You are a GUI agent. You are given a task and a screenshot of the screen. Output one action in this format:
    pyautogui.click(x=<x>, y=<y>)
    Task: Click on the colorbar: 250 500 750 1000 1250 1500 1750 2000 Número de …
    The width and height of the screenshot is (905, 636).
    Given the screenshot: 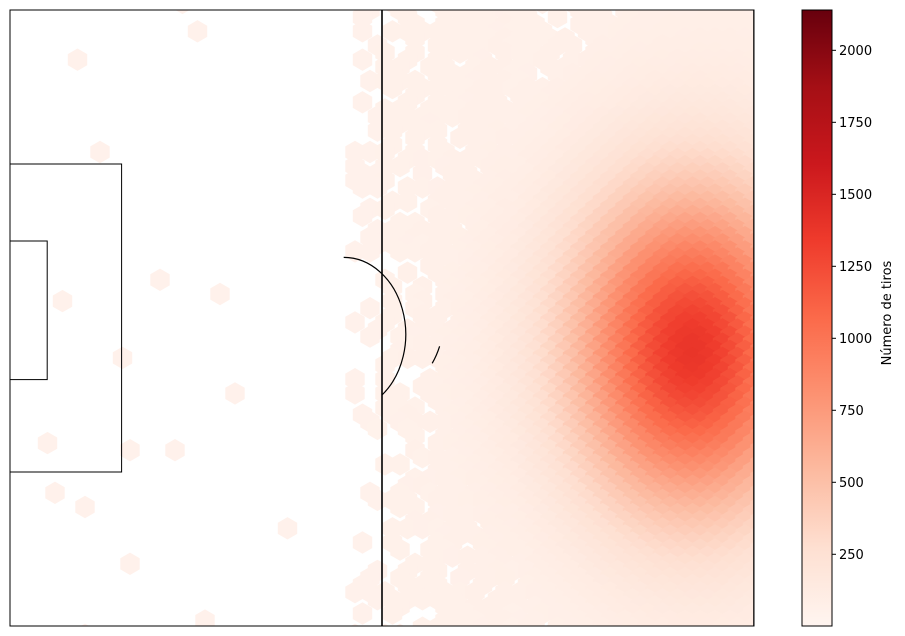 What is the action you would take?
    pyautogui.click(x=848, y=318)
    